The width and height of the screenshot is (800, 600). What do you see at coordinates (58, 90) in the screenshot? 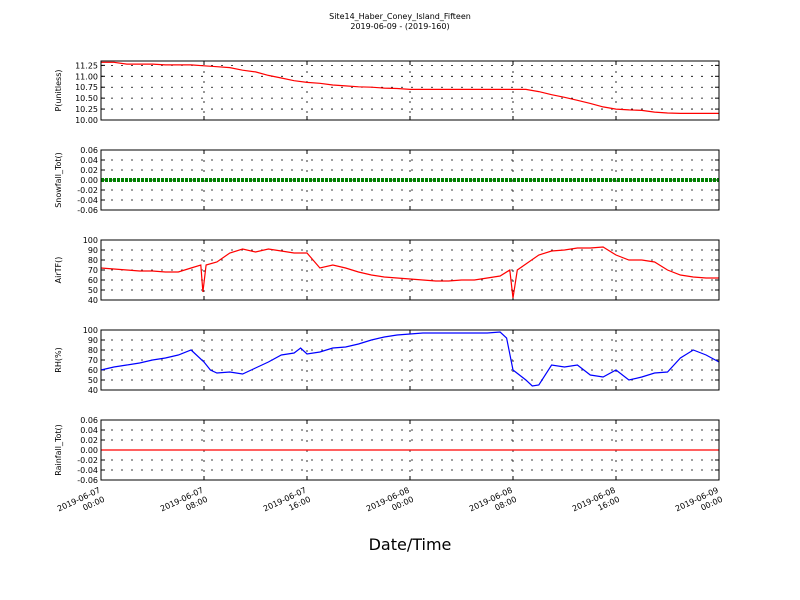
I see `y-axis-label: P(unitless)` at bounding box center [58, 90].